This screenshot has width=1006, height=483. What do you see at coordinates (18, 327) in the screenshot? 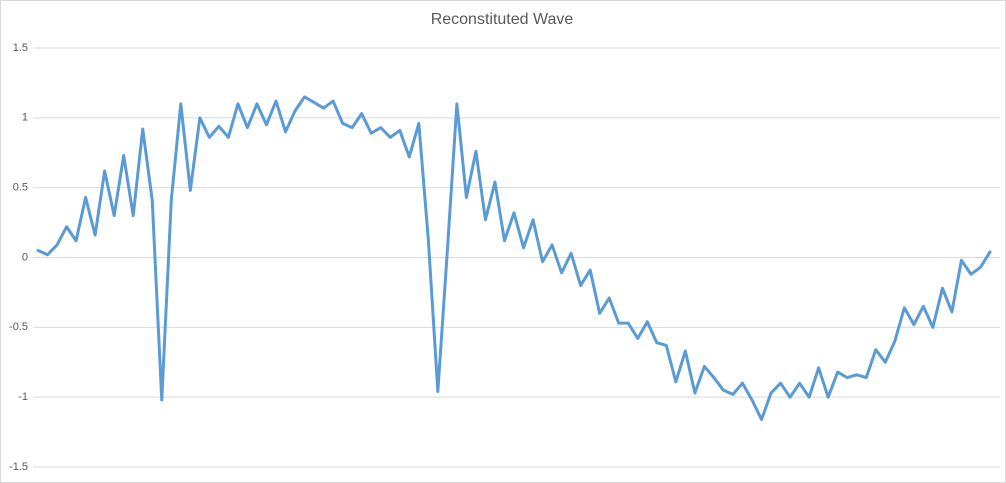
I see `y-tick-label: -0.5` at bounding box center [18, 327].